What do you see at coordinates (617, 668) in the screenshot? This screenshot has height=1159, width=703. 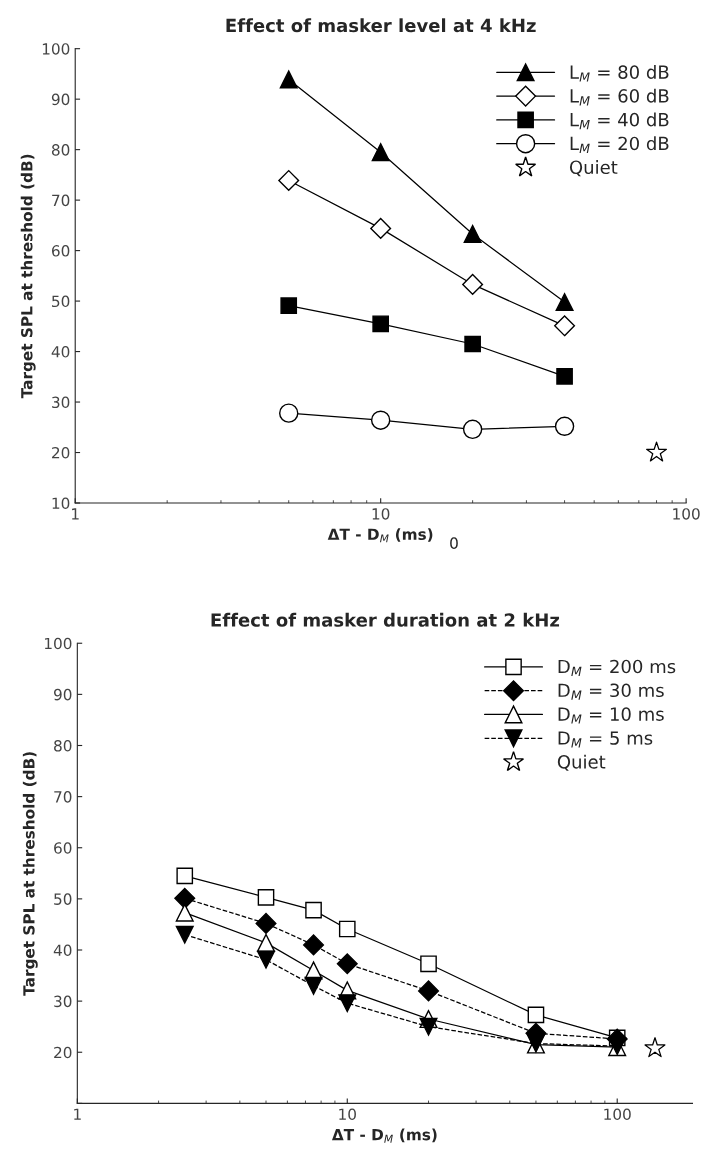 I see `legend-label: D$_{M}$ = 200 ms` at bounding box center [617, 668].